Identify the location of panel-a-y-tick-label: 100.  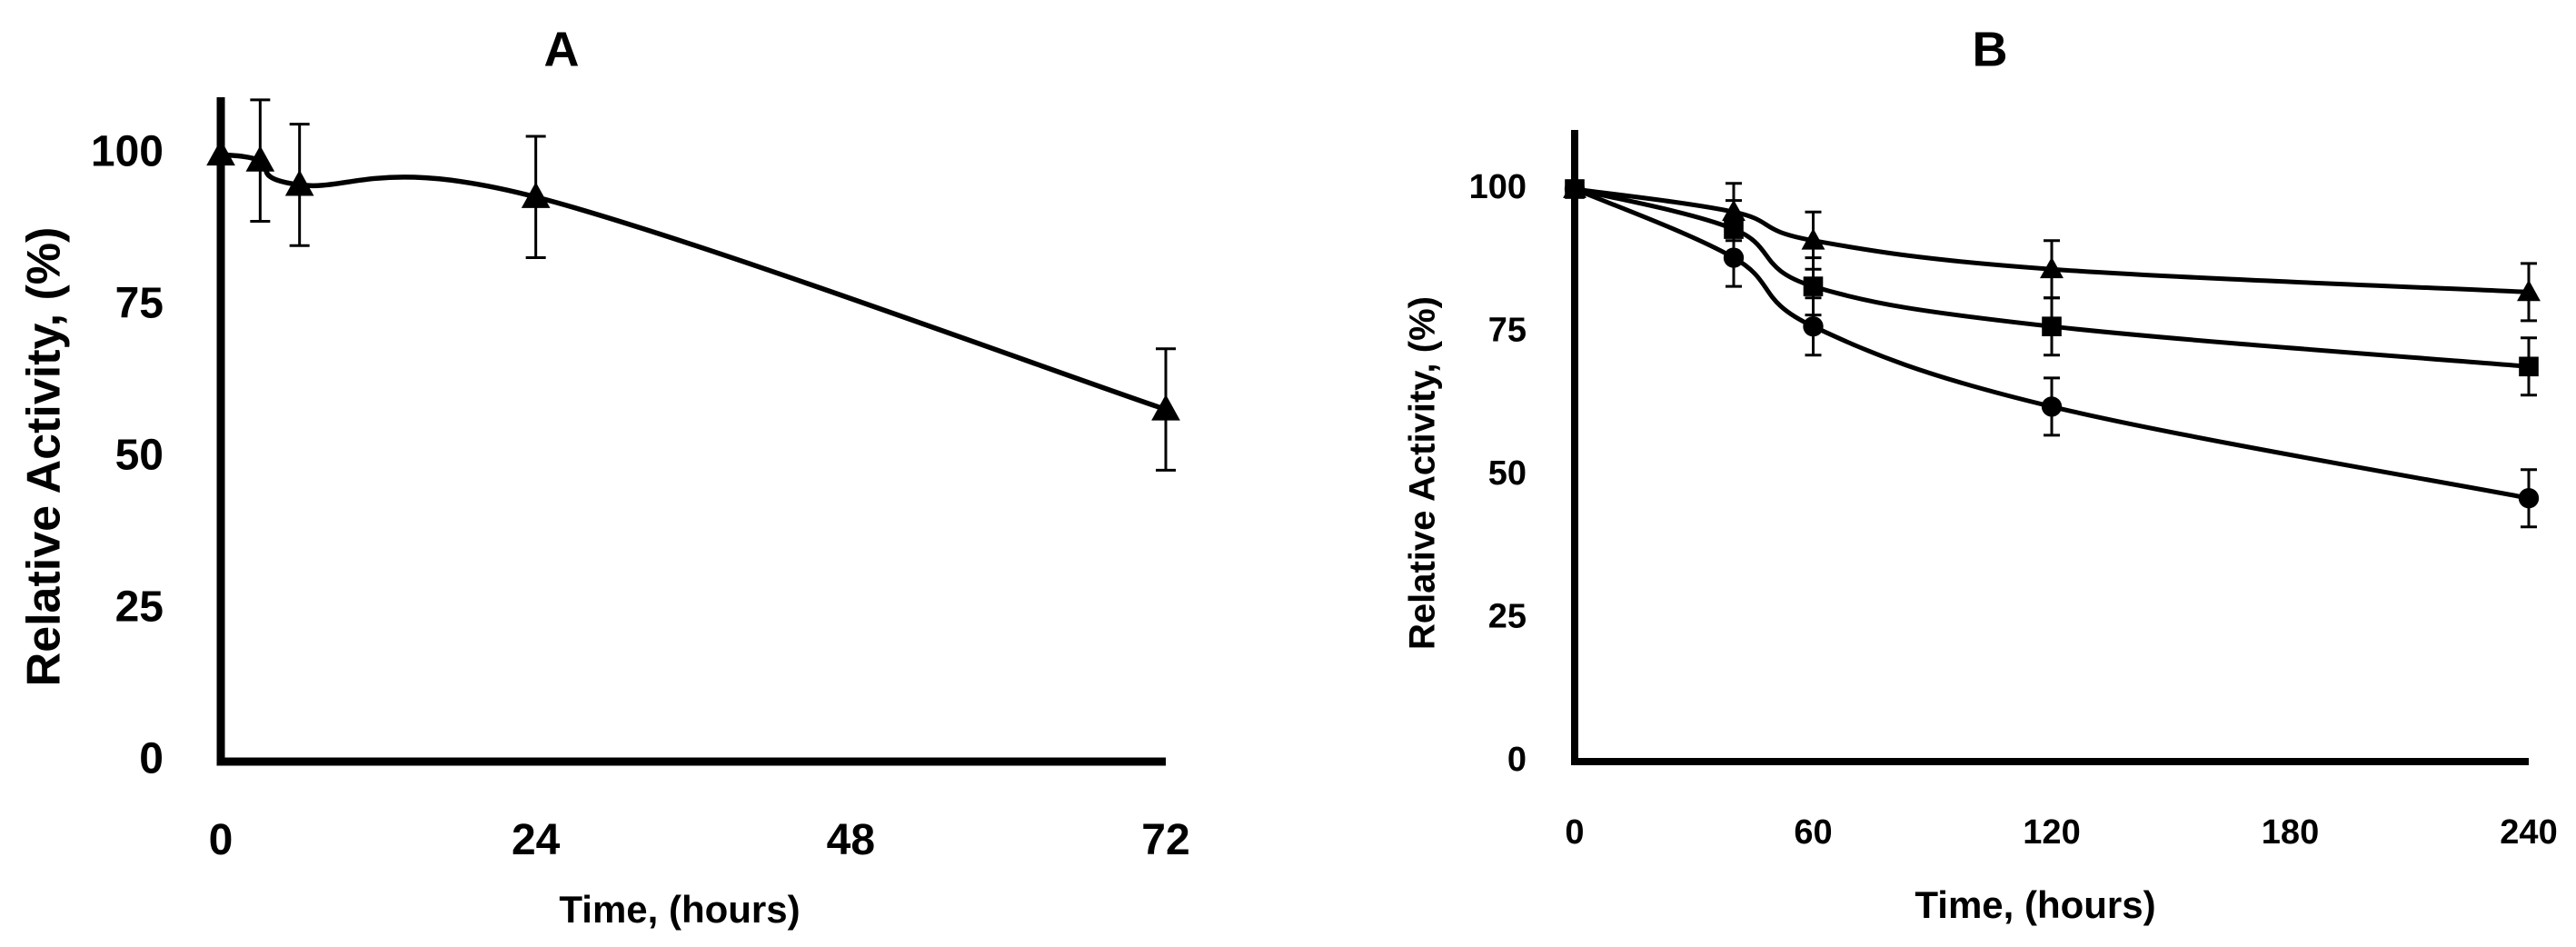
(127, 152).